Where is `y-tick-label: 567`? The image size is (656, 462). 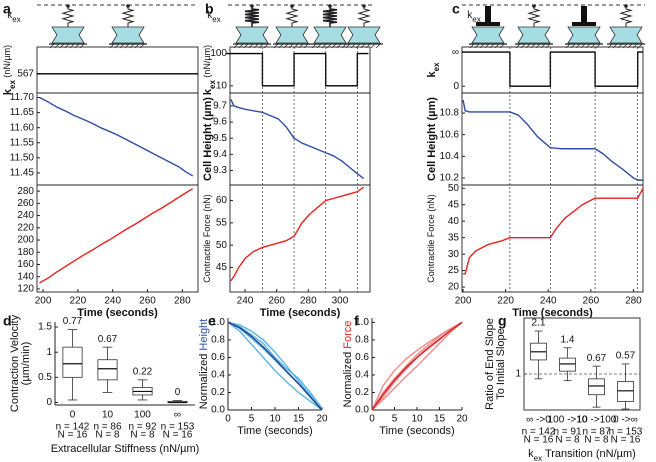
y-tick-label: 567 is located at coordinates (25, 73).